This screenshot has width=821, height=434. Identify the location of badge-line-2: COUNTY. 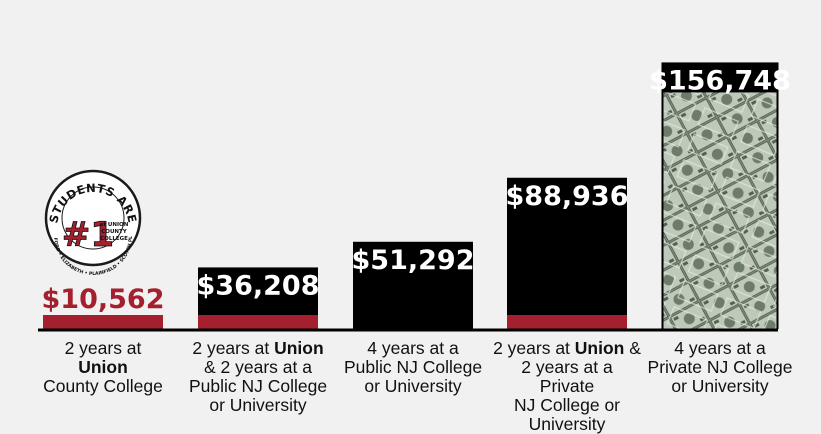
(114, 232).